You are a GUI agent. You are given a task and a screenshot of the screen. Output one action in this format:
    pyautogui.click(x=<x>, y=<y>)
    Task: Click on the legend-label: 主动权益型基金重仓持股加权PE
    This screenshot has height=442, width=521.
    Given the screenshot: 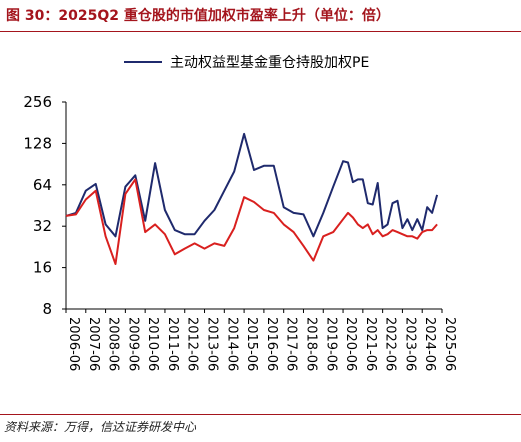 What is the action you would take?
    pyautogui.click(x=269, y=62)
    